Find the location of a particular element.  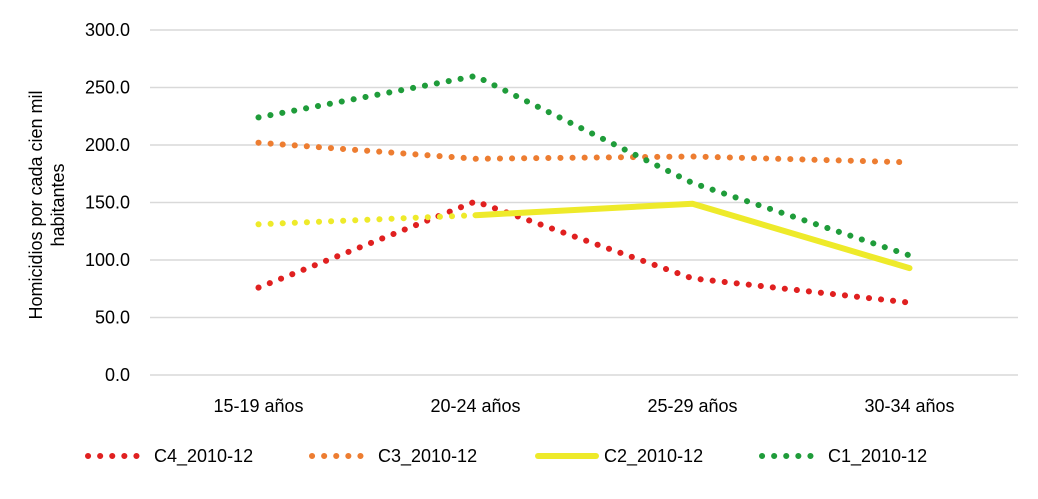

y-axis-title-line-2: habitantes is located at coordinates (58, 204).